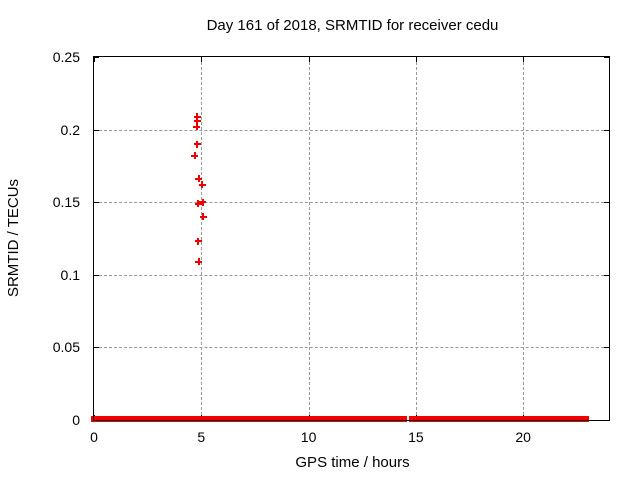 The image size is (640, 480). Describe the element at coordinates (76, 420) in the screenshot. I see `y-tick-label: 0` at that location.